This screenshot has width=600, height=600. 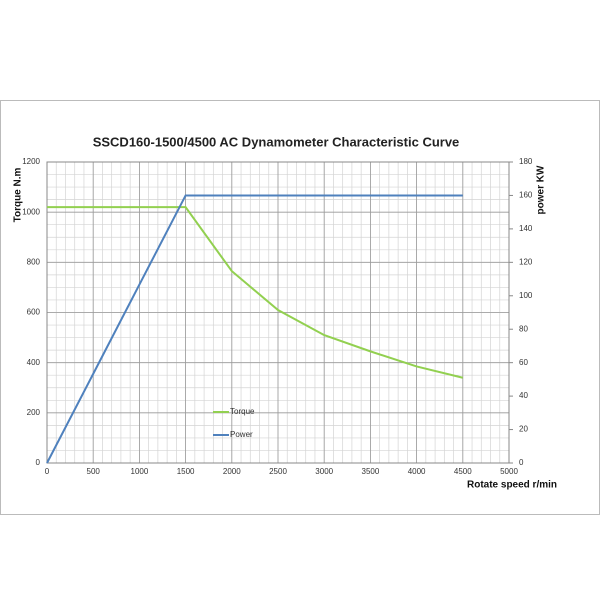 I want to click on y2-tick-label: 80, so click(x=523, y=328).